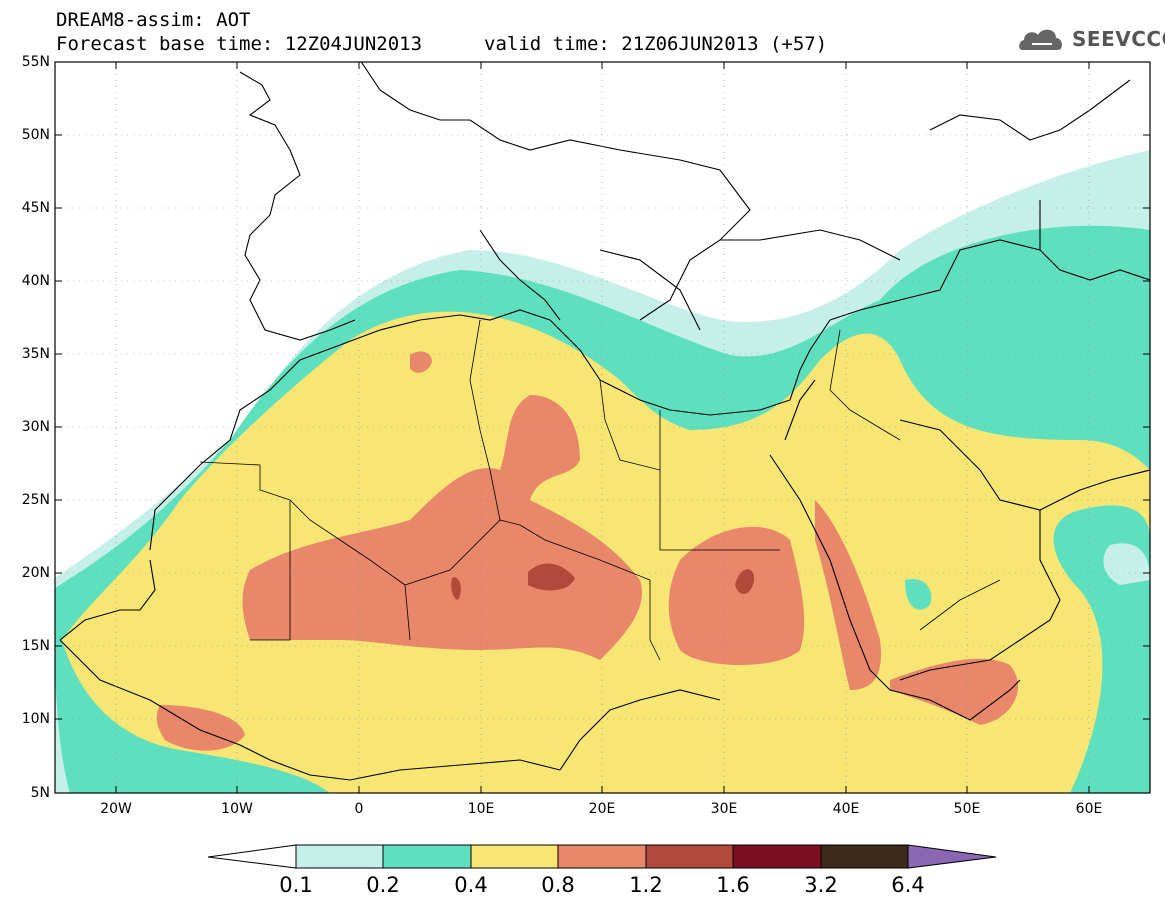  I want to click on valid-time: valid time: 21Z06JUN2013 (+57), so click(656, 44).